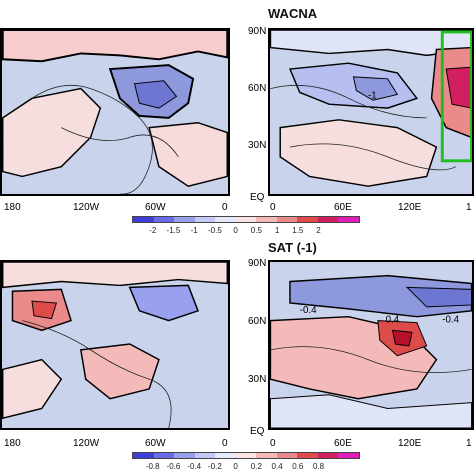 The width and height of the screenshot is (474, 474). Describe the element at coordinates (257, 88) in the screenshot. I see `y-tick-top-right-2: 60N` at that location.